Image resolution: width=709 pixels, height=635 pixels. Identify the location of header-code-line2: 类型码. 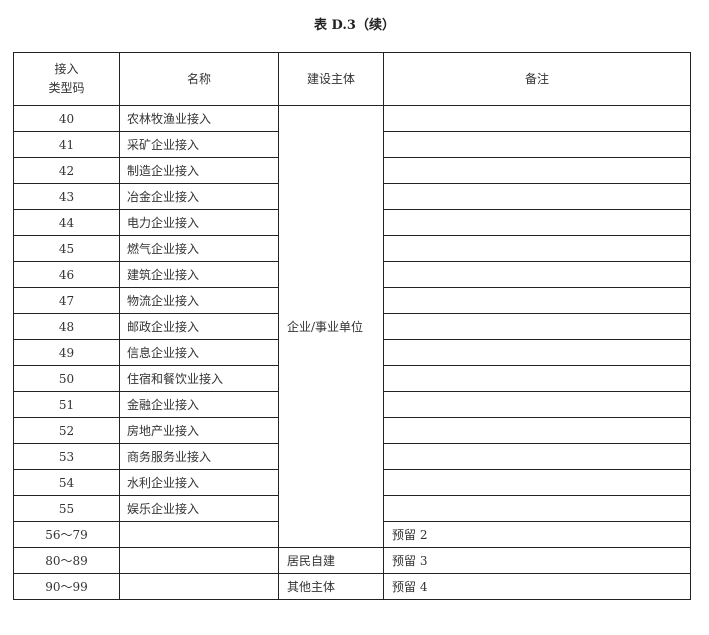
(66, 88).